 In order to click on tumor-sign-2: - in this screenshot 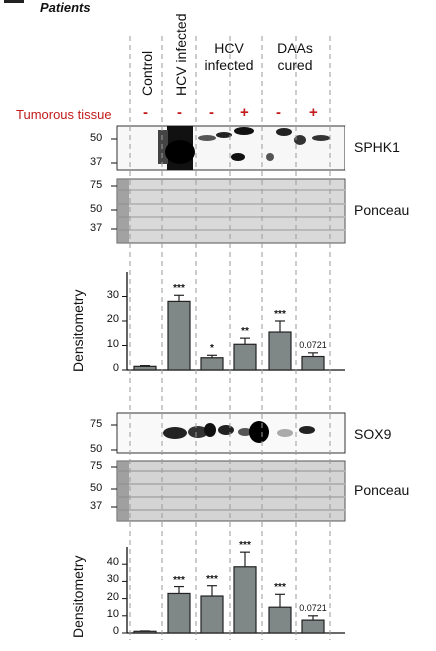, I will do `click(179, 112)`.